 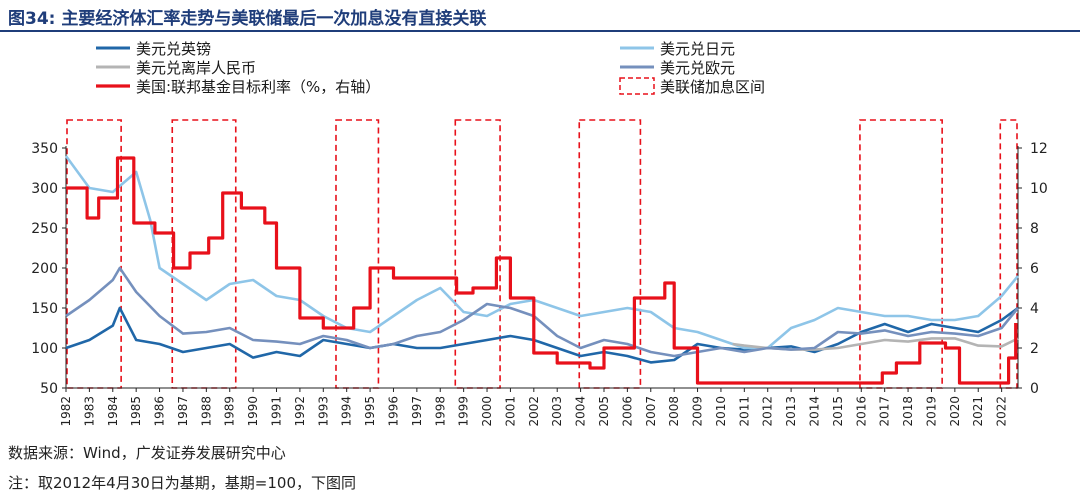 I want to click on x-tick-label: 2016, so click(x=861, y=411).